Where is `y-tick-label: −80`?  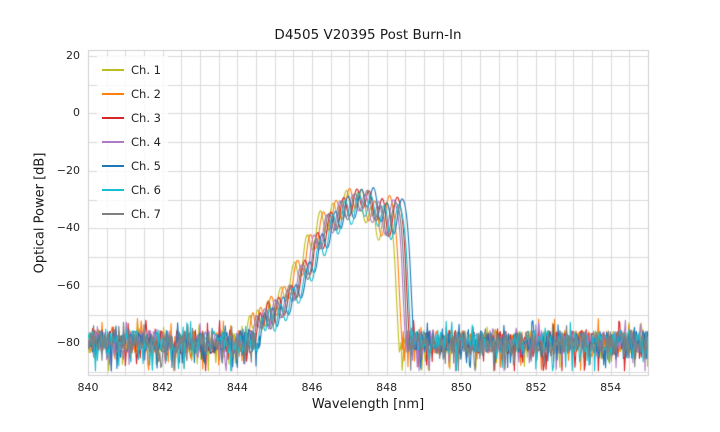 y-tick-label: −80 is located at coordinates (68, 343).